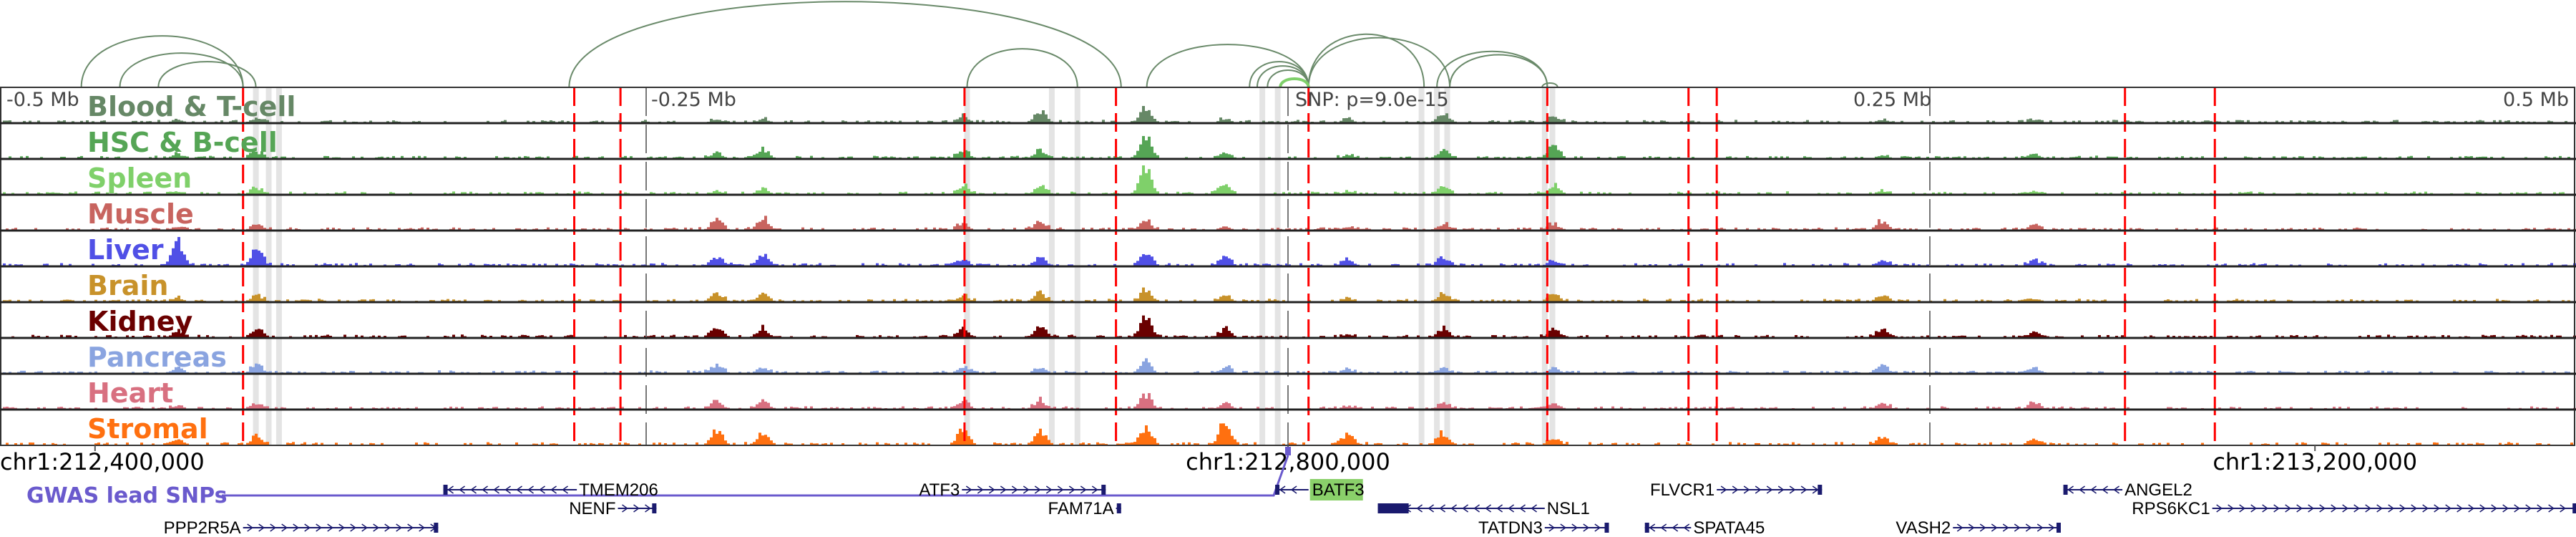  What do you see at coordinates (1081, 508) in the screenshot?
I see `gene-label: FAM71A` at bounding box center [1081, 508].